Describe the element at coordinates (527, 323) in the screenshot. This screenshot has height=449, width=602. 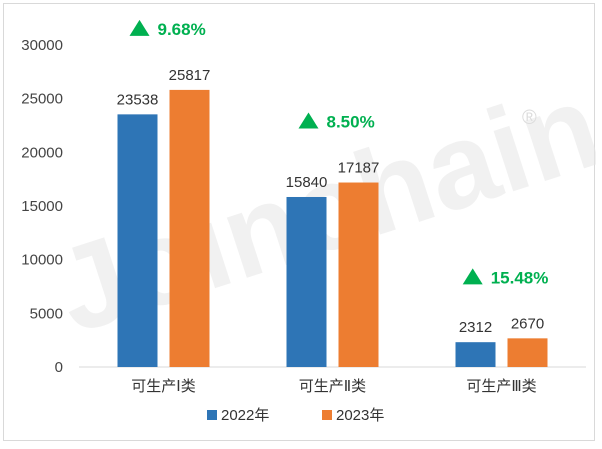
I see `data-label: 2670` at that location.